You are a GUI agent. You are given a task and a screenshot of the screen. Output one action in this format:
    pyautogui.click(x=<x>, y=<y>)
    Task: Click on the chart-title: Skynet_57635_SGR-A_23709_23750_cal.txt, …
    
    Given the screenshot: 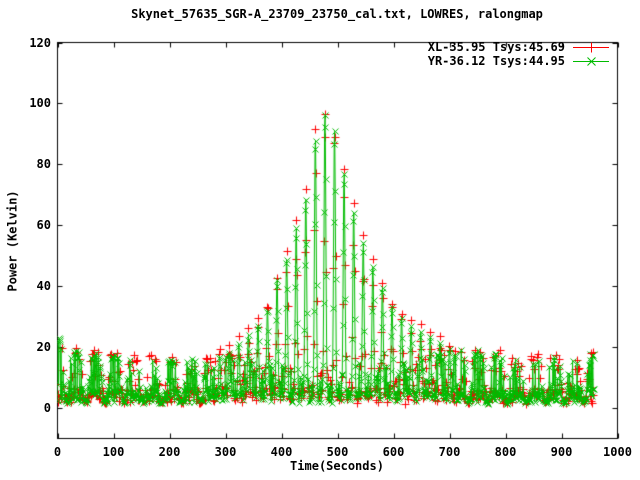 What is the action you would take?
    pyautogui.click(x=337, y=14)
    